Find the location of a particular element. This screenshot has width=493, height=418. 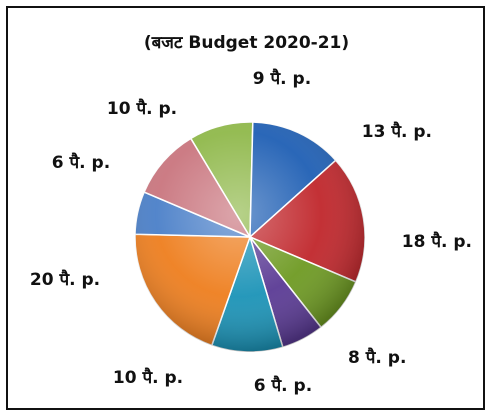

slice-label: 20 पै. p. is located at coordinates (65, 279).